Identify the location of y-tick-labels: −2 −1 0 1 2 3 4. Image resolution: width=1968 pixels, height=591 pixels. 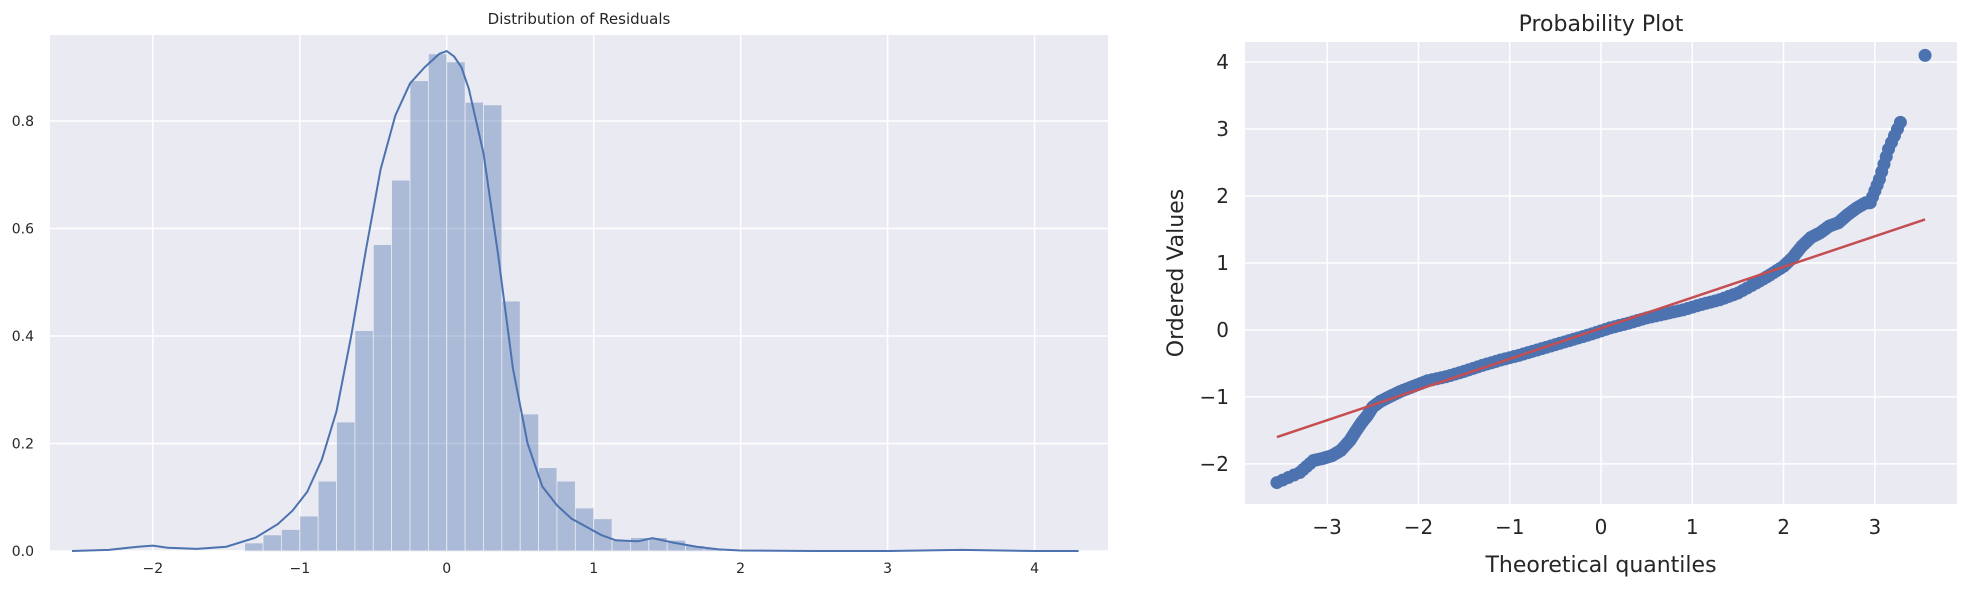
(1214, 263).